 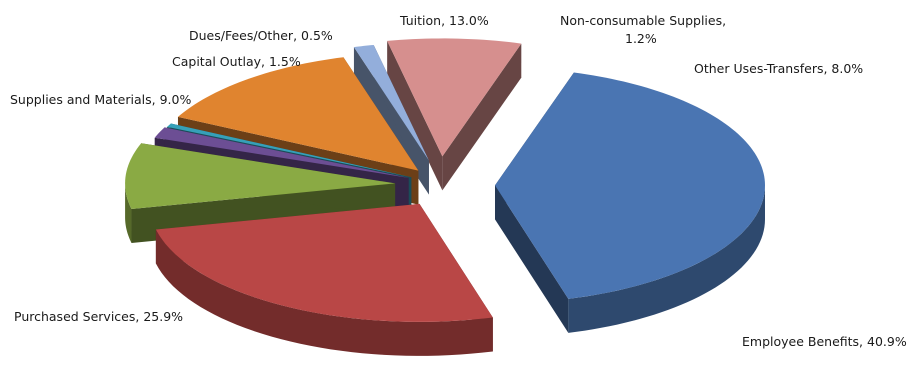 I want to click on slice-non-consumable-supplies, so click(x=391, y=119).